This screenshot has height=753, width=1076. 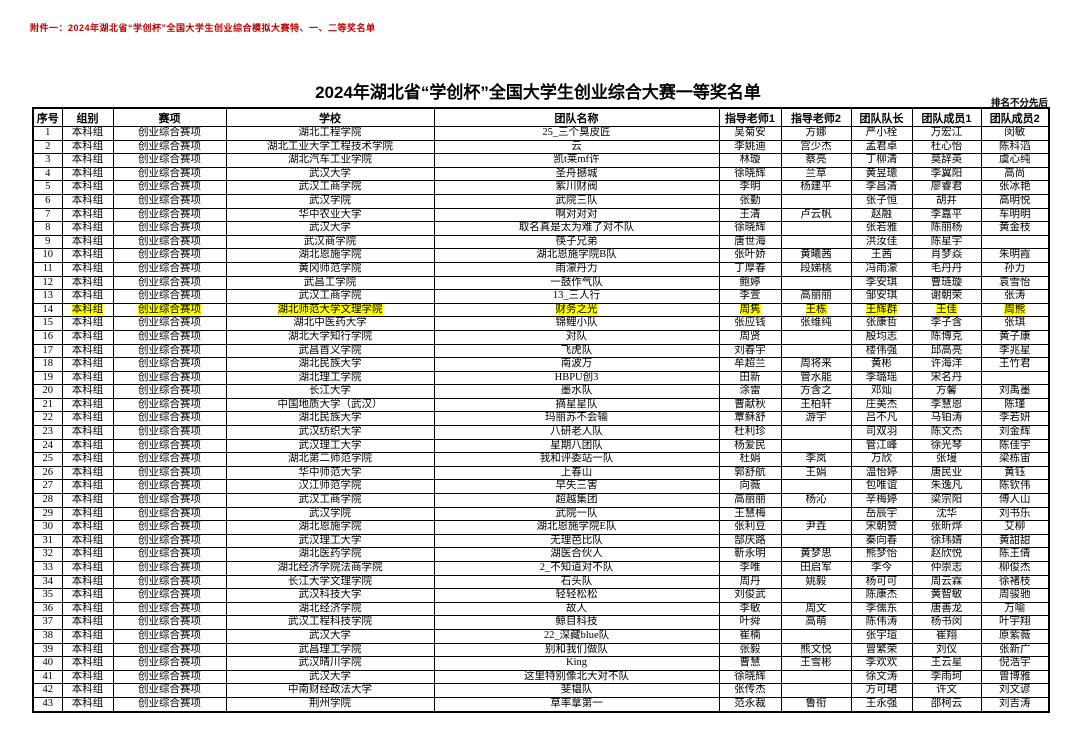 What do you see at coordinates (816, 147) in the screenshot?
I see `cell-advisor2: 宫少杰` at bounding box center [816, 147].